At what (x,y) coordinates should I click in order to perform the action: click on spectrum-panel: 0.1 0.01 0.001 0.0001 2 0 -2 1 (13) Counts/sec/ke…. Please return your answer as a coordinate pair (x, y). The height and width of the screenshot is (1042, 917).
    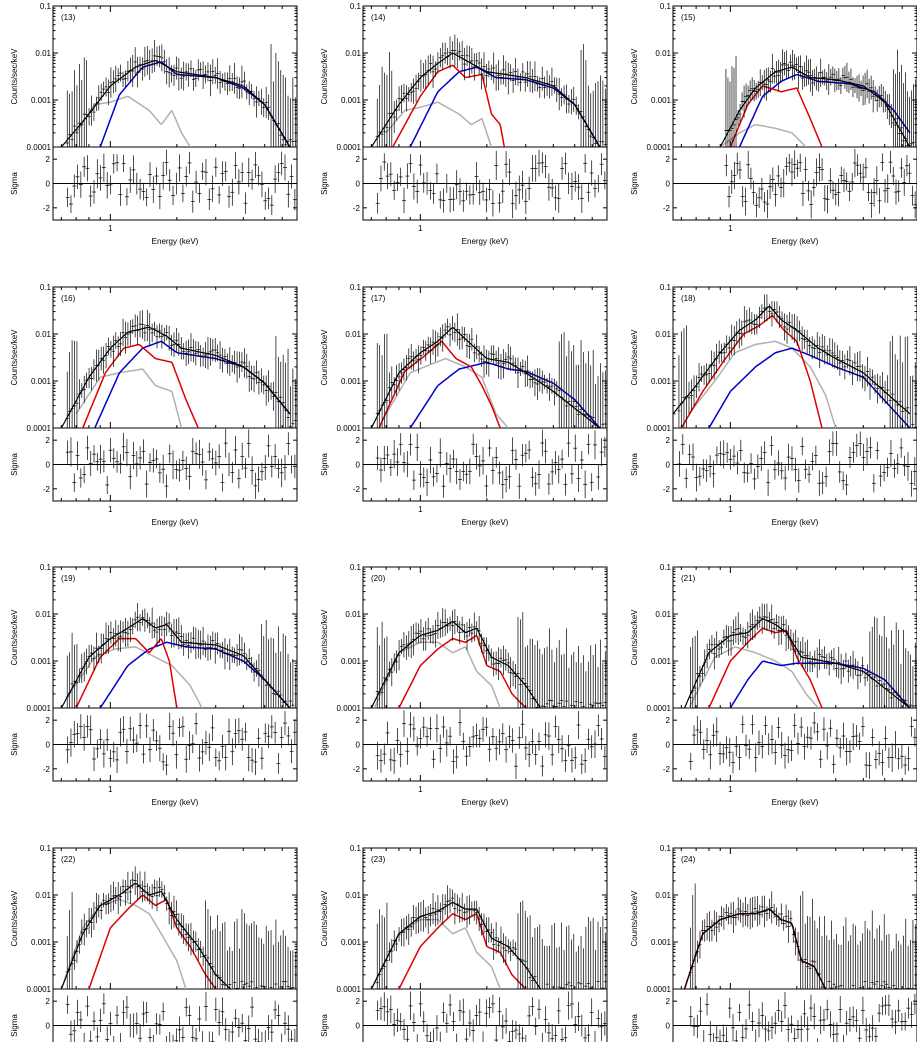
    Looking at the image, I should click on (154, 124).